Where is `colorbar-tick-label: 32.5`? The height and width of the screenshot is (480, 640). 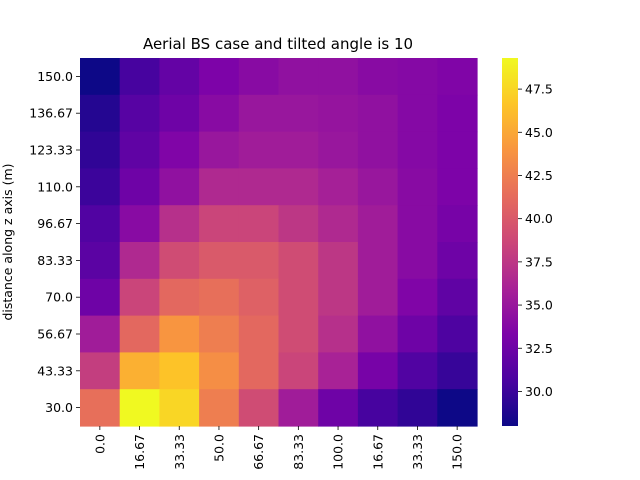
colorbar-tick-label: 32.5 is located at coordinates (539, 348).